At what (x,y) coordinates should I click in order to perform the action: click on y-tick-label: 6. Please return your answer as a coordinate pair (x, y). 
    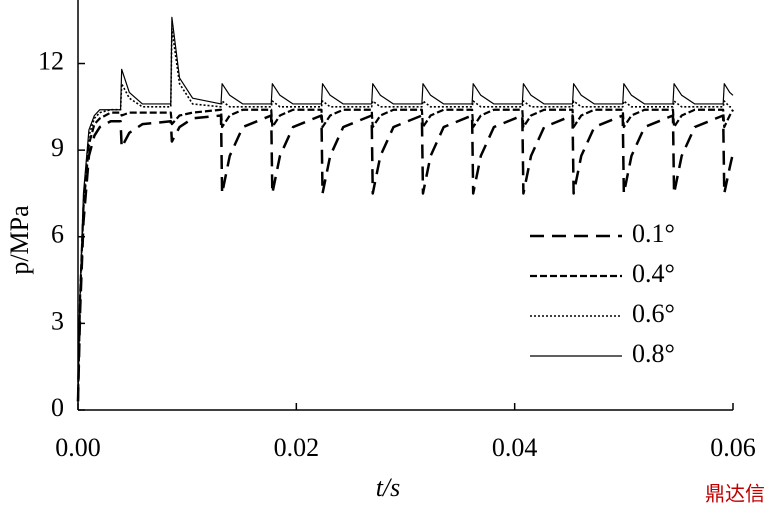
    Looking at the image, I should click on (57, 234).